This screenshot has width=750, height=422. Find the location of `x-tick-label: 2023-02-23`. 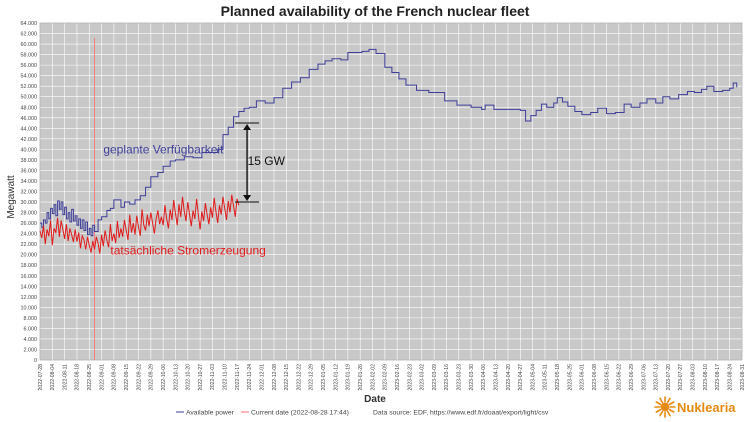

x-tick-label: 2023-02-23 is located at coordinates (410, 377).